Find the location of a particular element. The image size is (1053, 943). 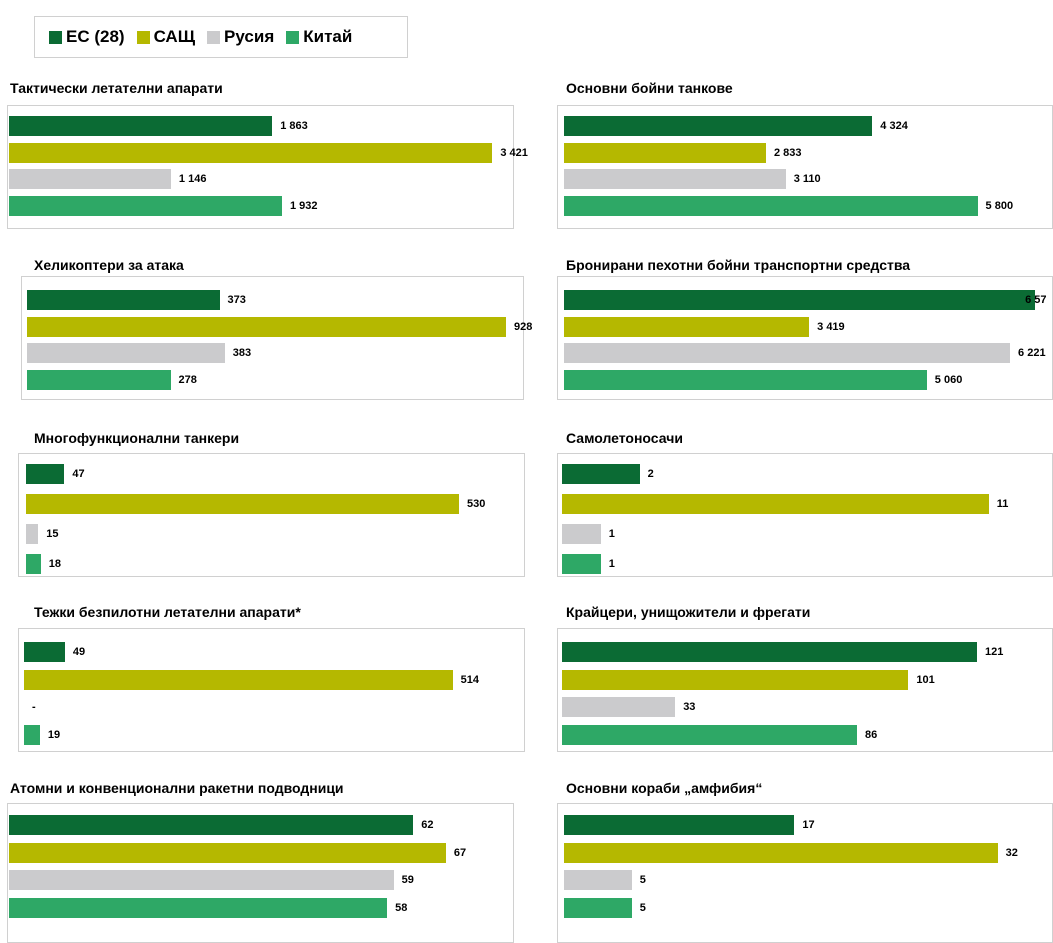

bar-value-label: 62 is located at coordinates (427, 825).